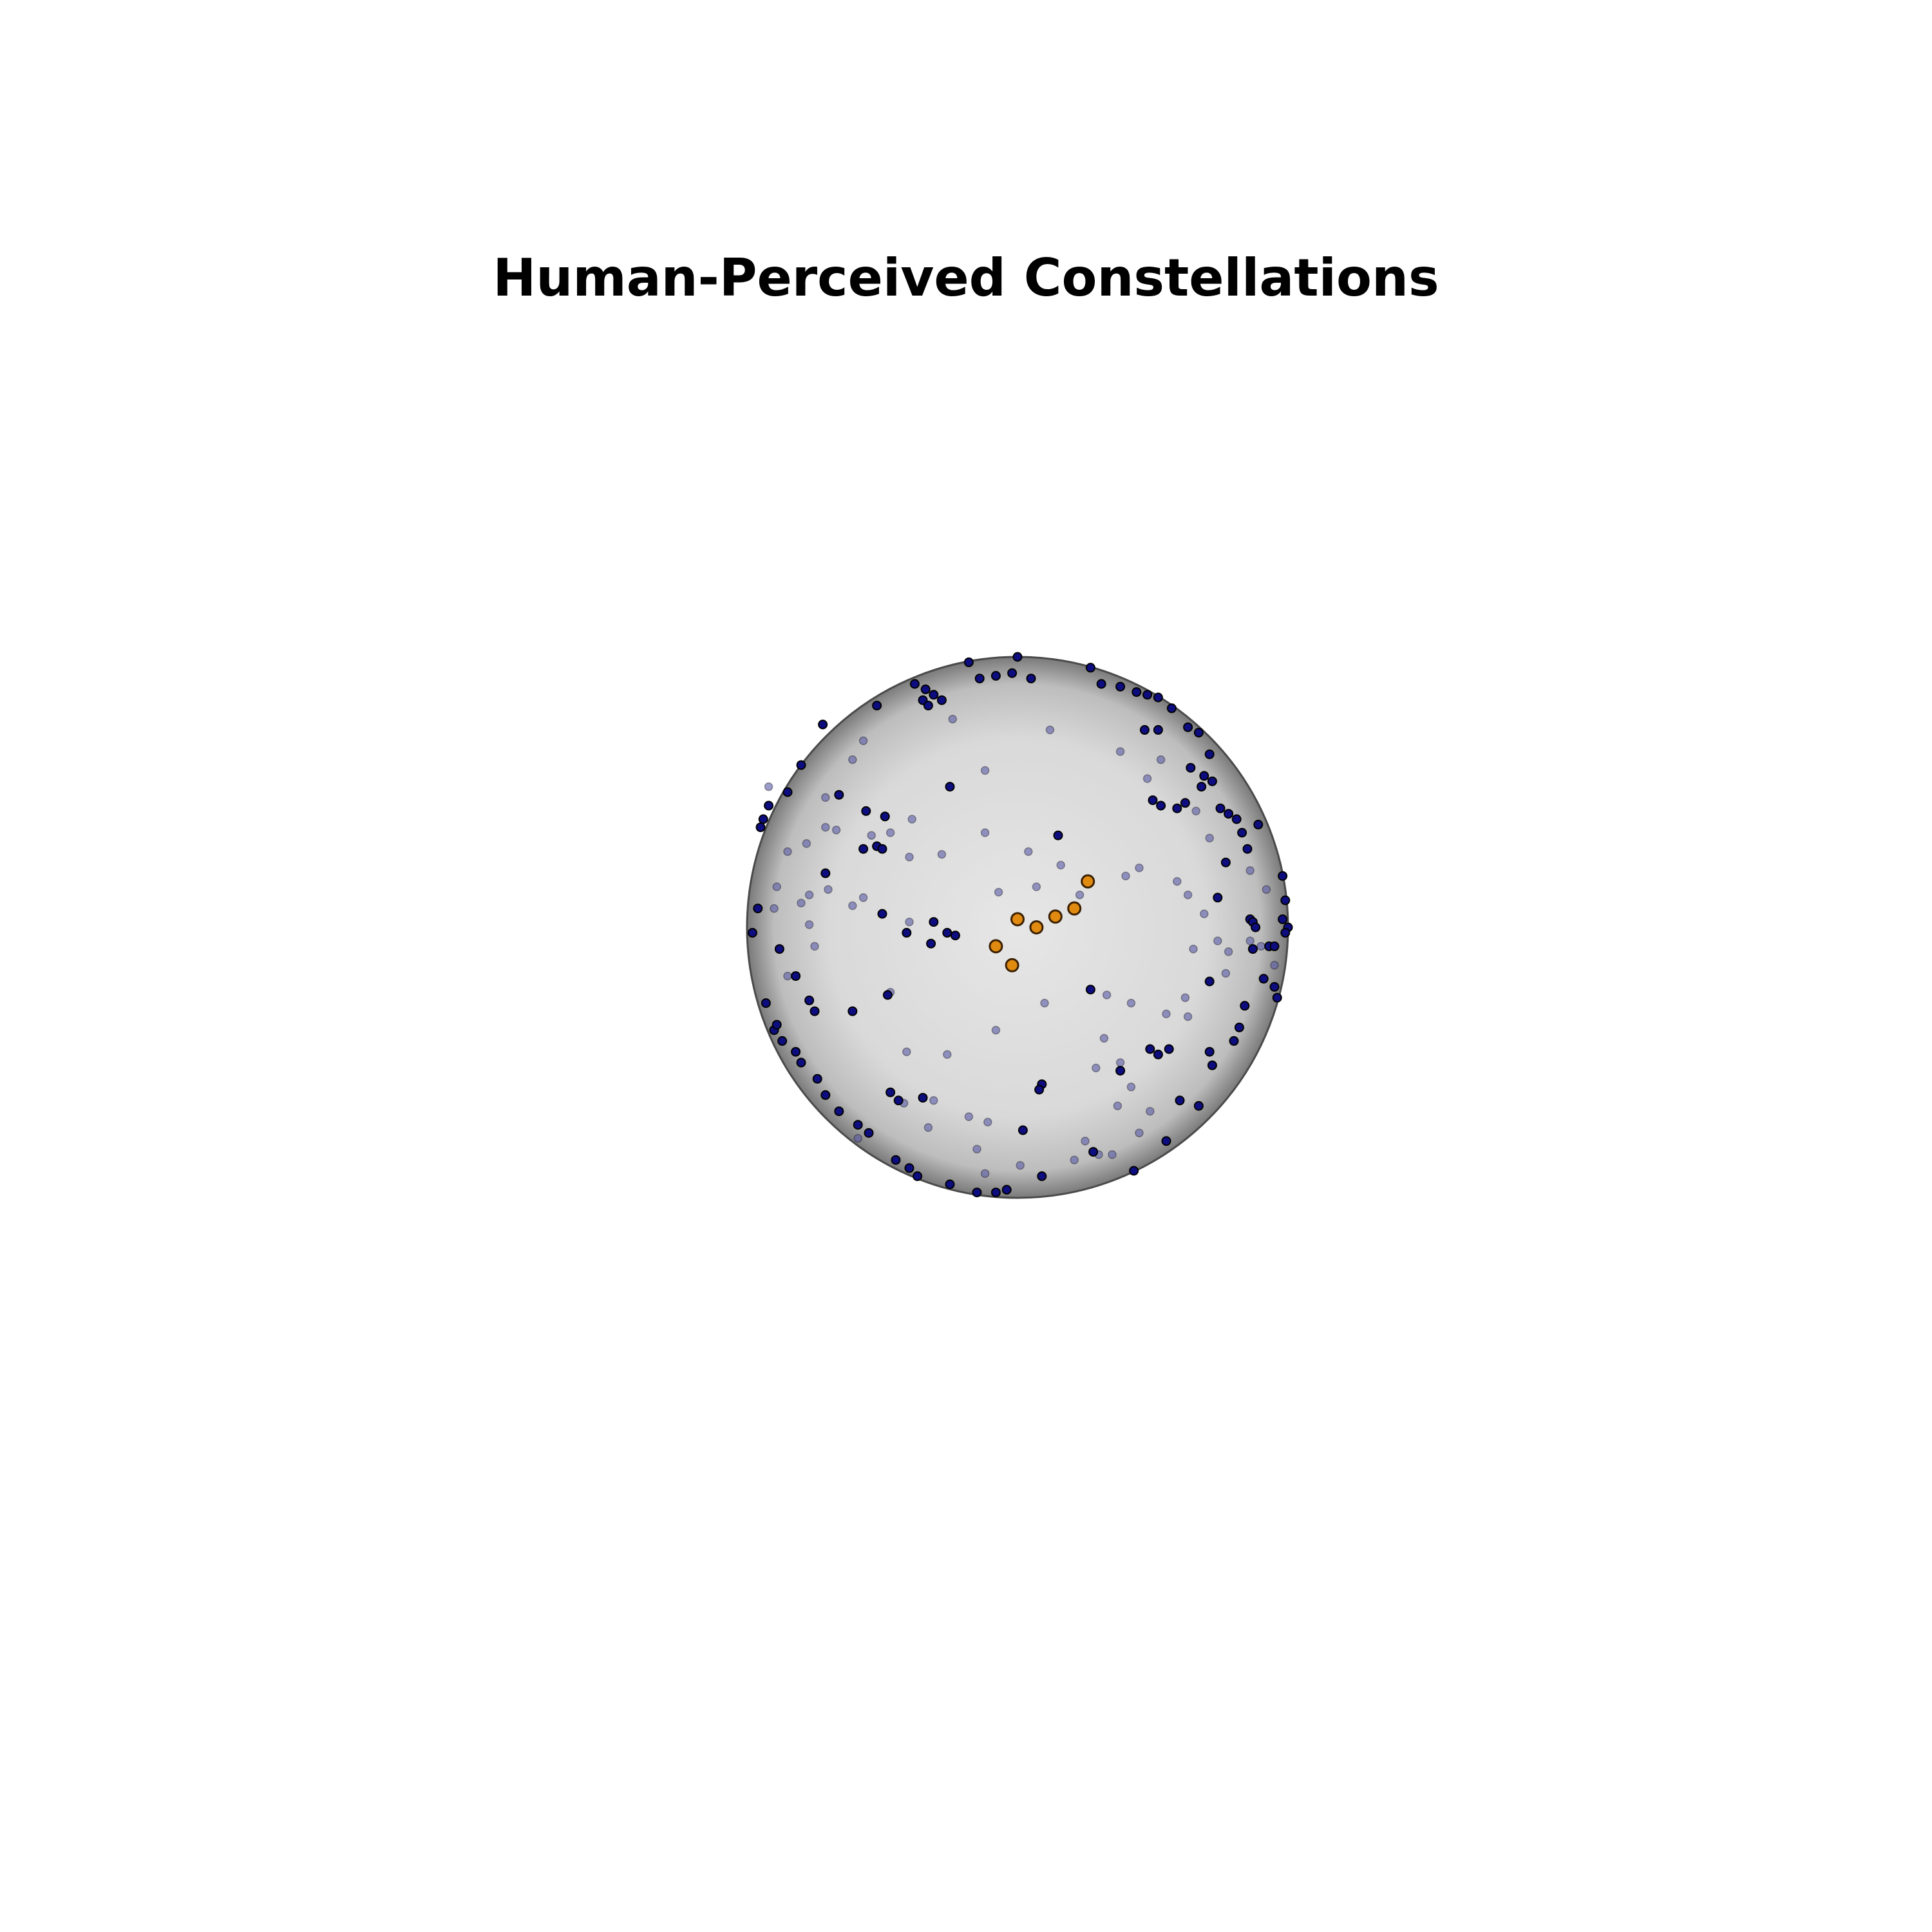 The image size is (1932, 1932). What do you see at coordinates (966, 278) in the screenshot?
I see `chart-title: Human-Perceived Constellations` at bounding box center [966, 278].